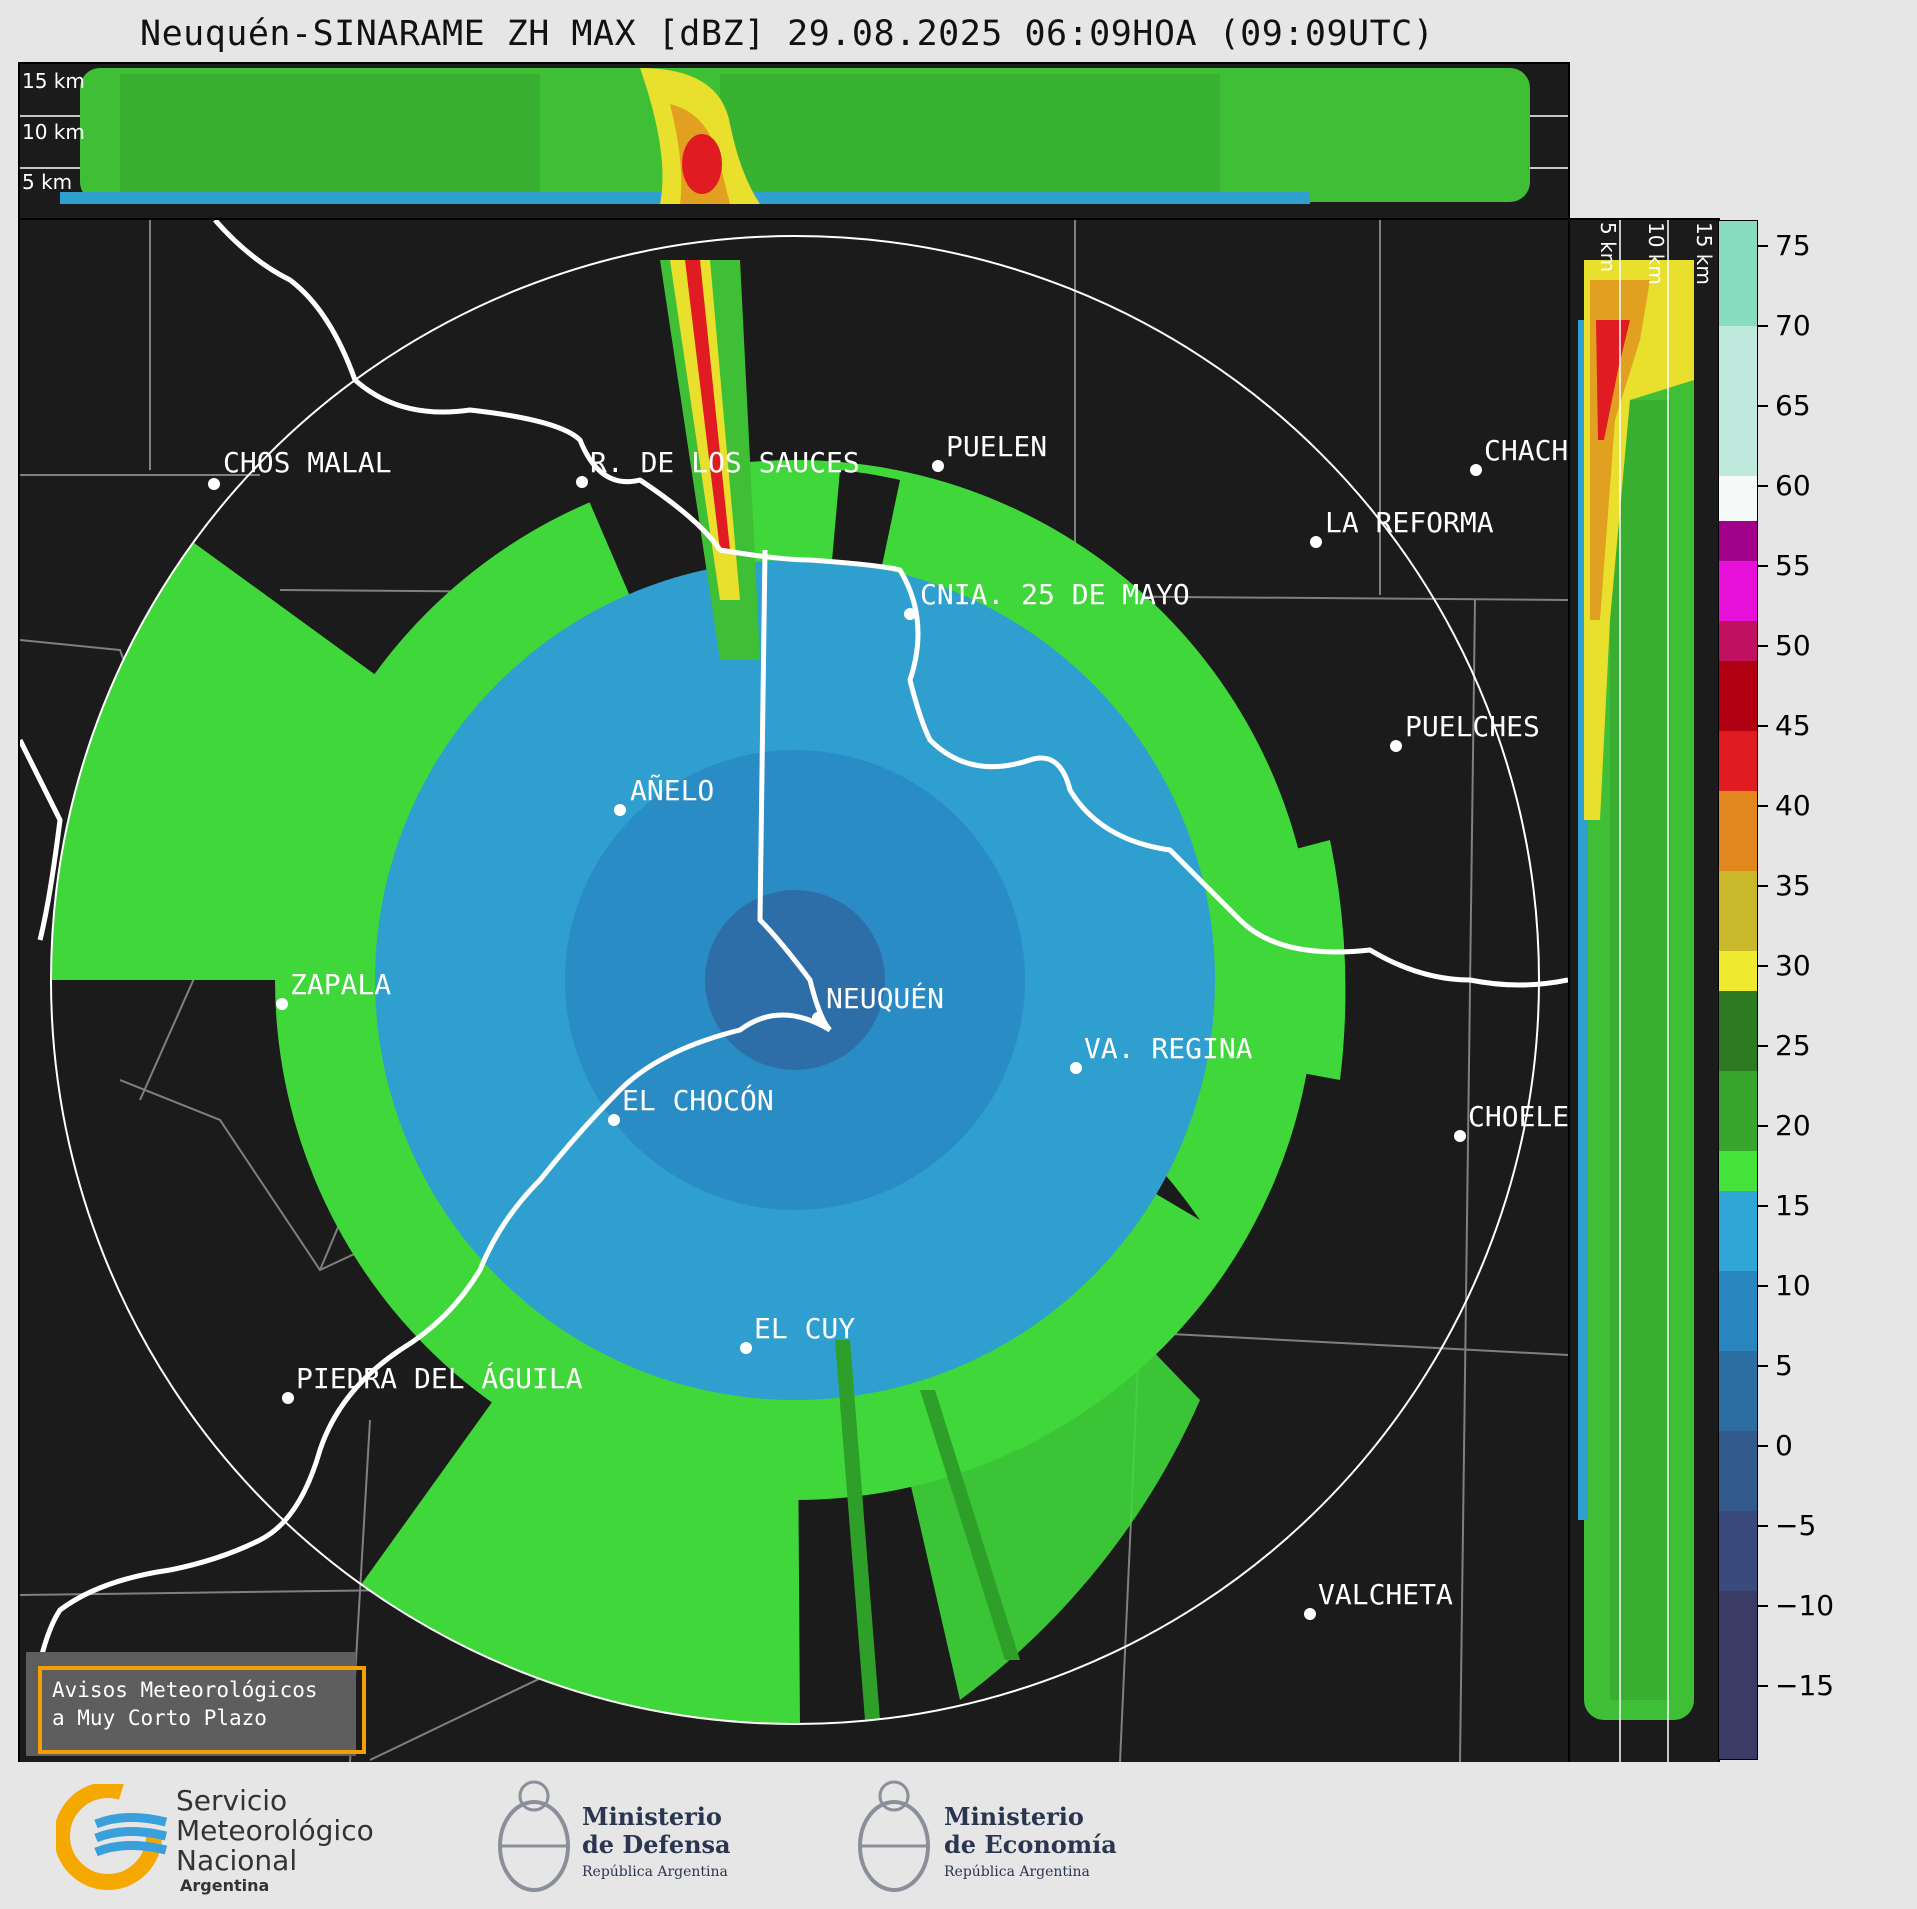  I want to click on city-label-puelches: PUELCHES, so click(1472, 726).